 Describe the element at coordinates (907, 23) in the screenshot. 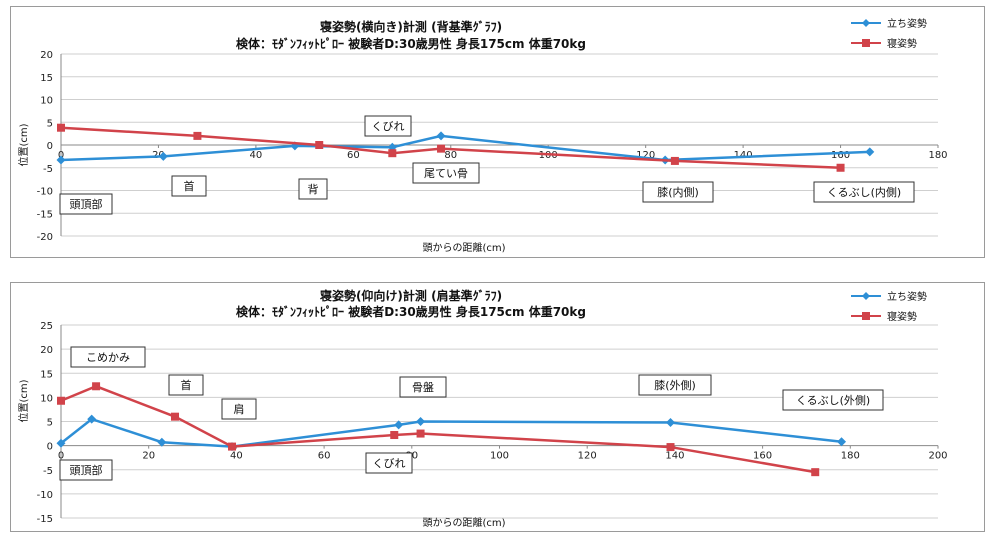

I see `legend-label: 立ち姿勢` at that location.